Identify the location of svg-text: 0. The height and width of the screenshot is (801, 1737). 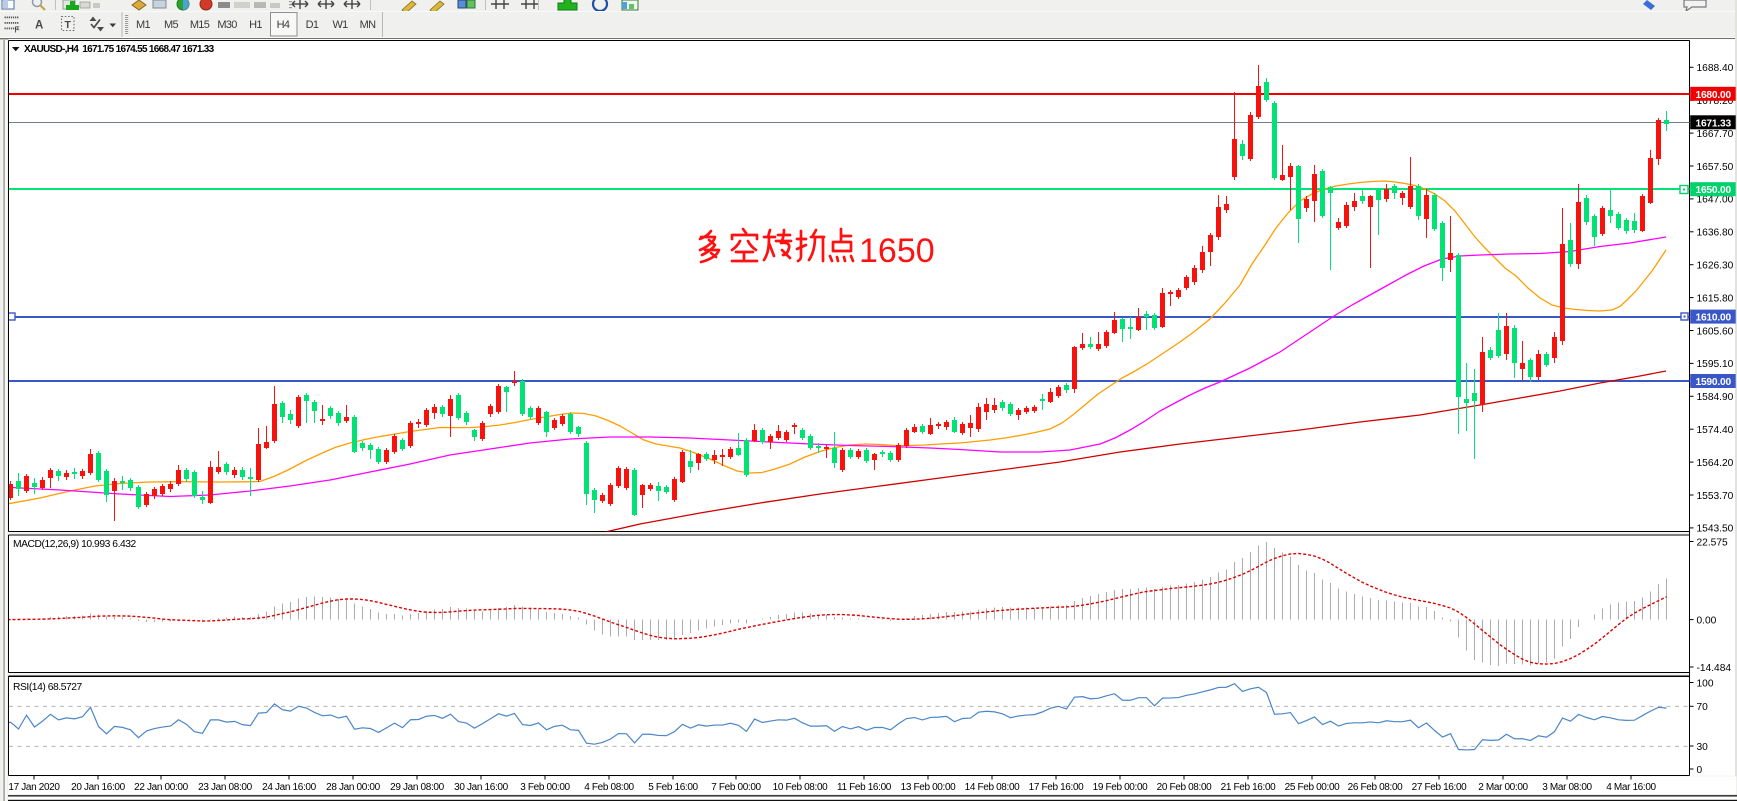
(1700, 770).